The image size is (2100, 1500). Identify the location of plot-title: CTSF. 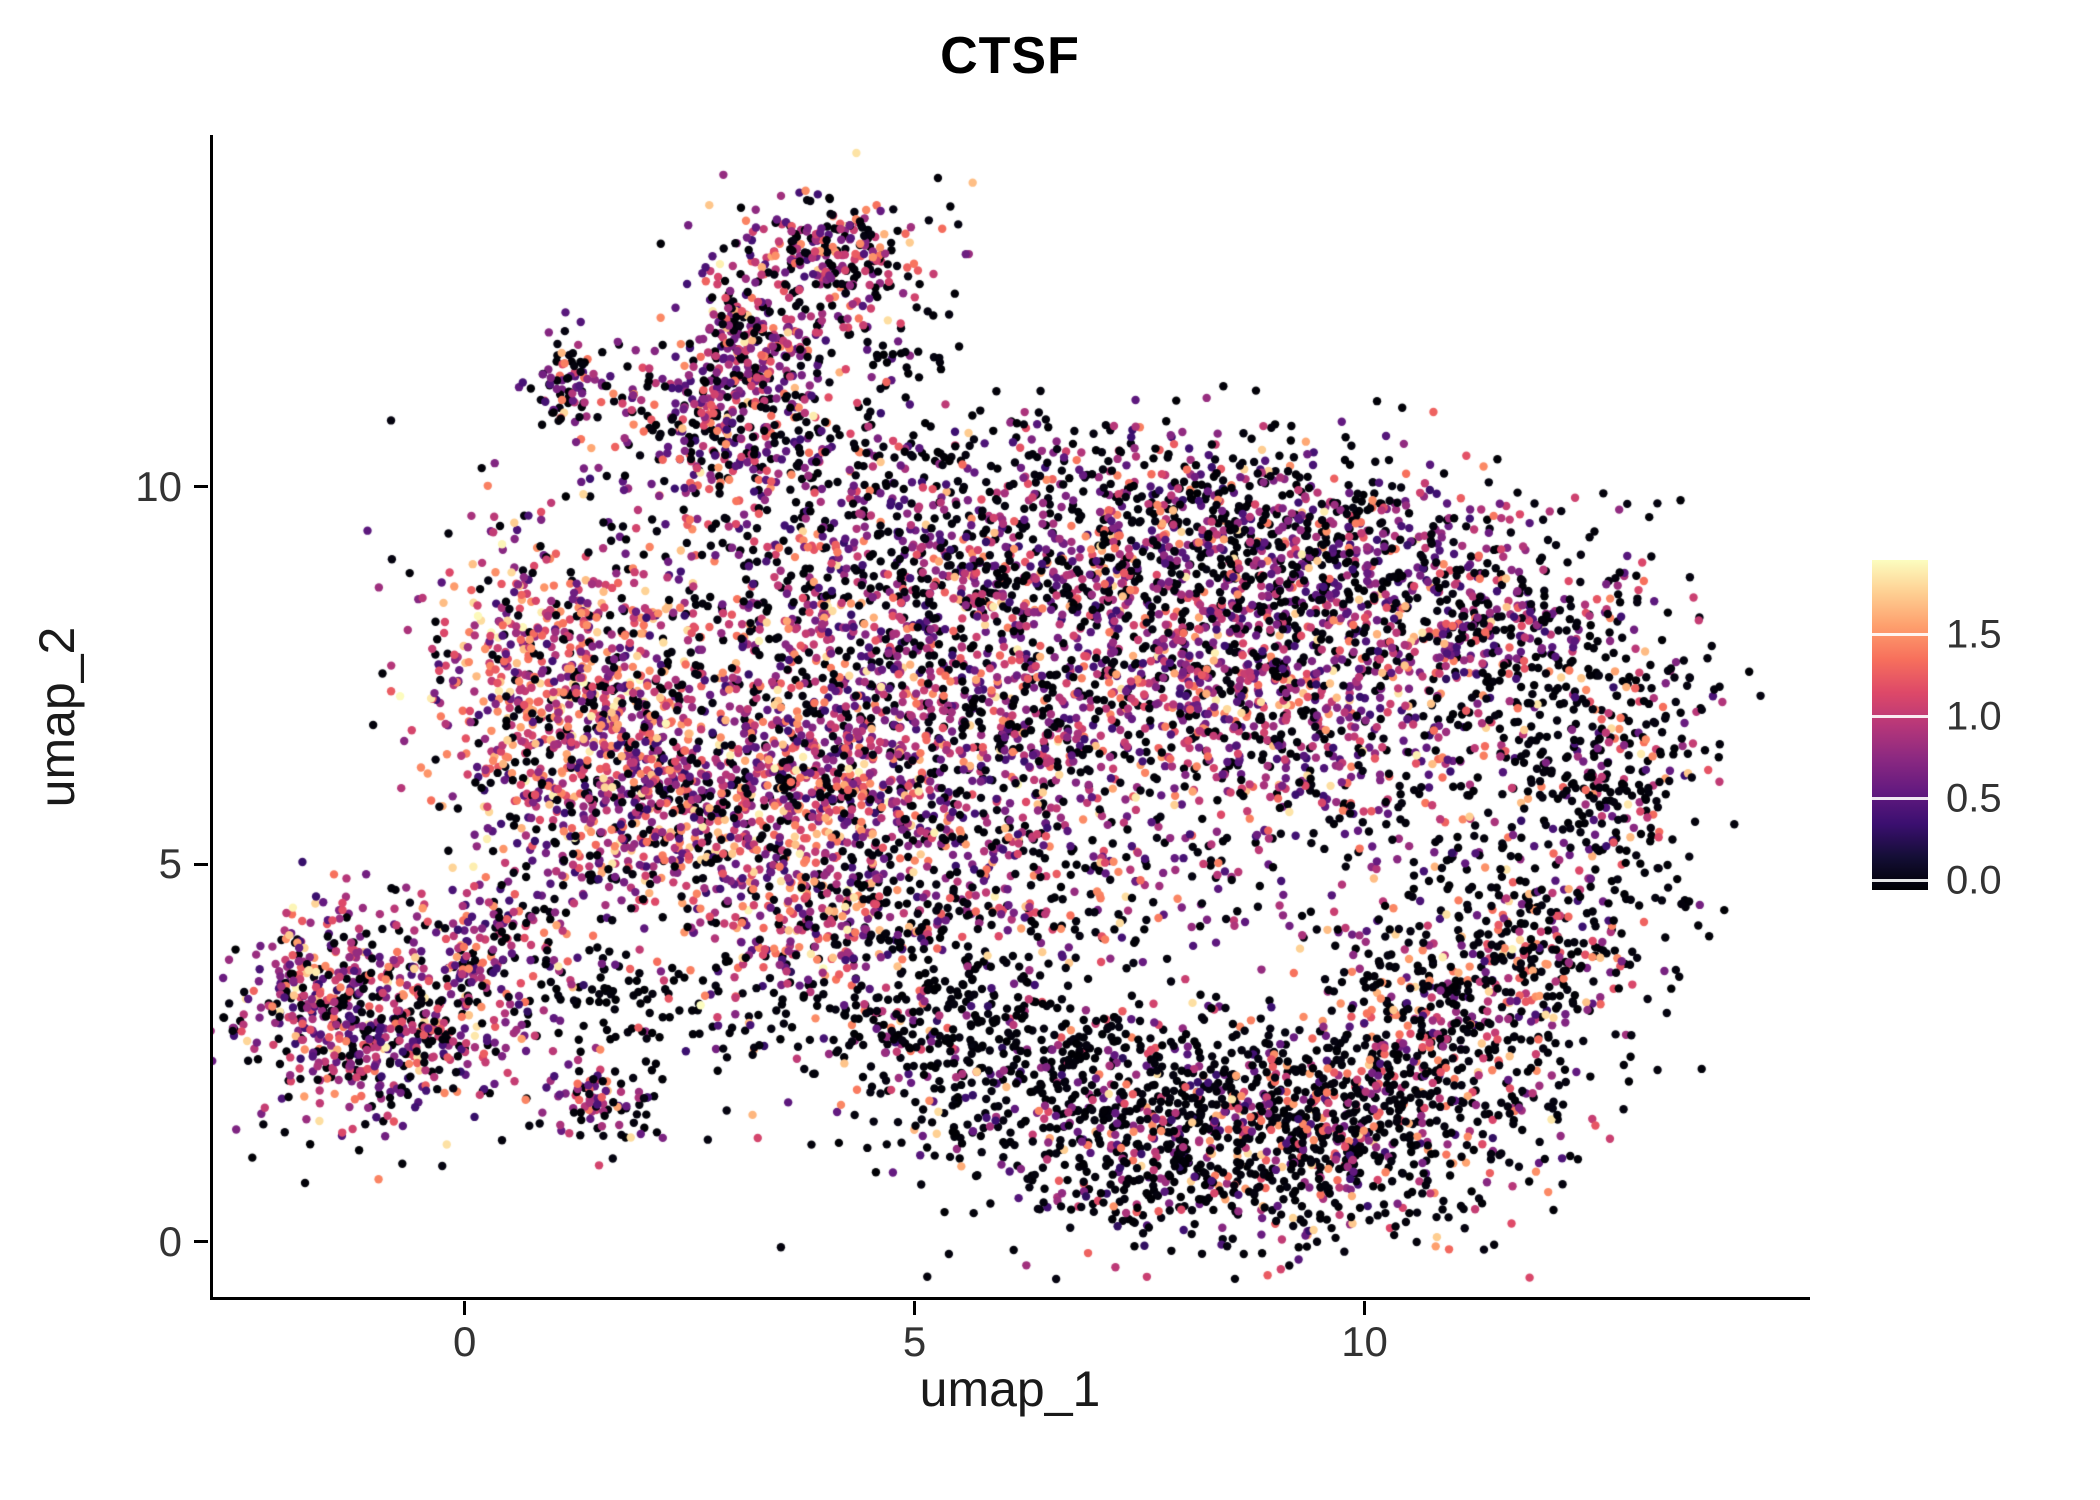
(1010, 56).